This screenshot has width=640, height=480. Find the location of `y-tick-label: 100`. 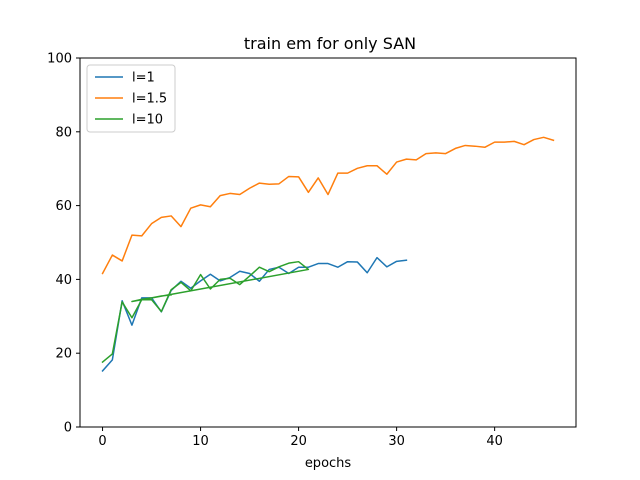

y-tick-label: 100 is located at coordinates (59, 59).